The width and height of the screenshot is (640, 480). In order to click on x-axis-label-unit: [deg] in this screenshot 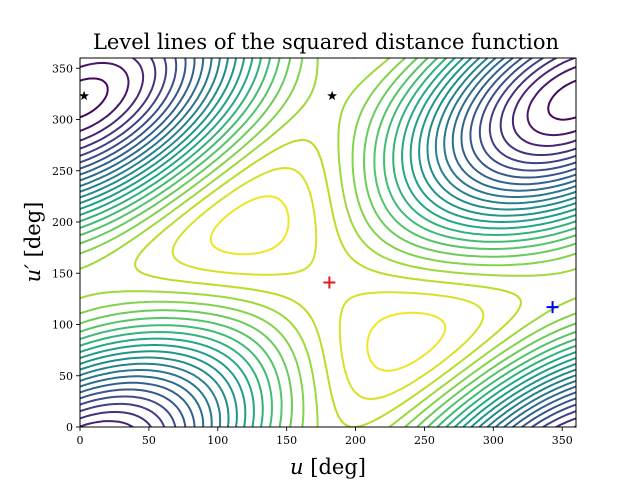, I will do `click(335, 467)`.